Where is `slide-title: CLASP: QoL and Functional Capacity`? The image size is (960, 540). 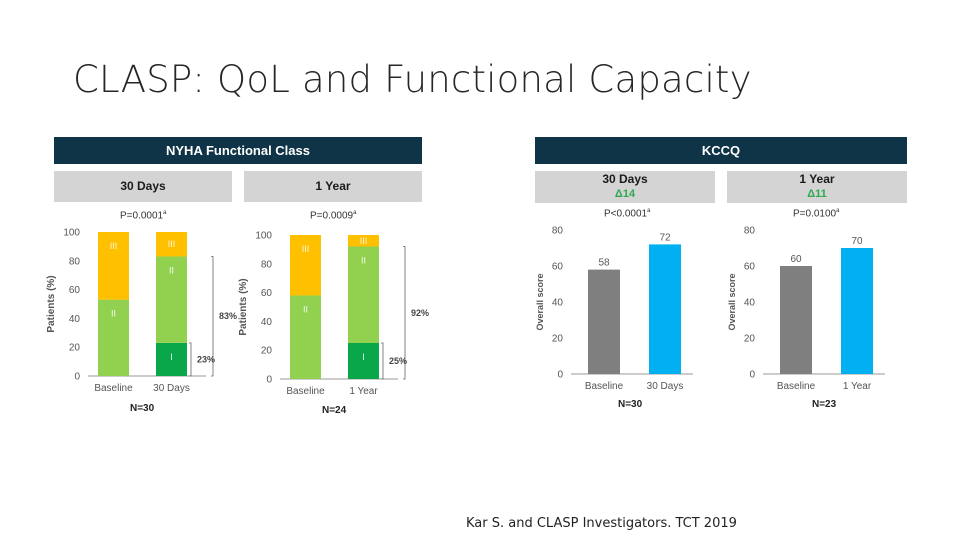
slide-title: CLASP: QoL and Functional Capacity is located at coordinates (412, 79).